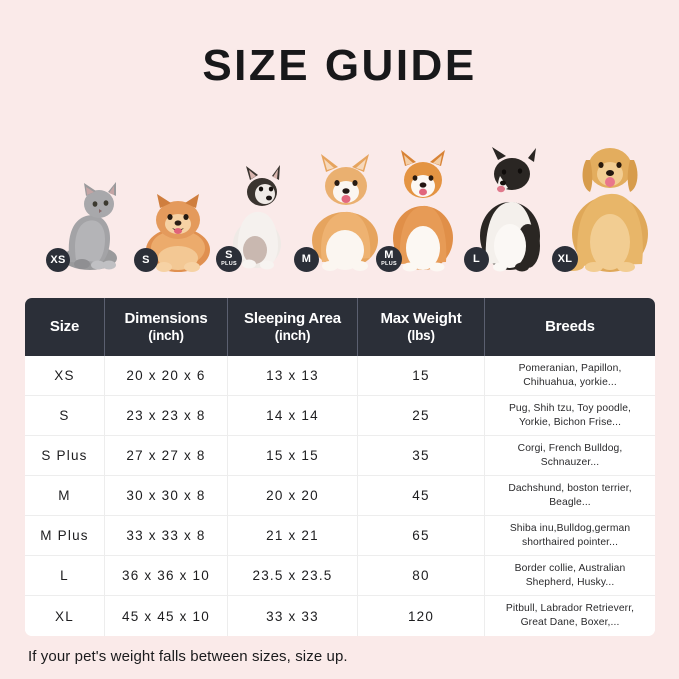 Image resolution: width=679 pixels, height=679 pixels. I want to click on cell-max-weight: 45, so click(421, 495).